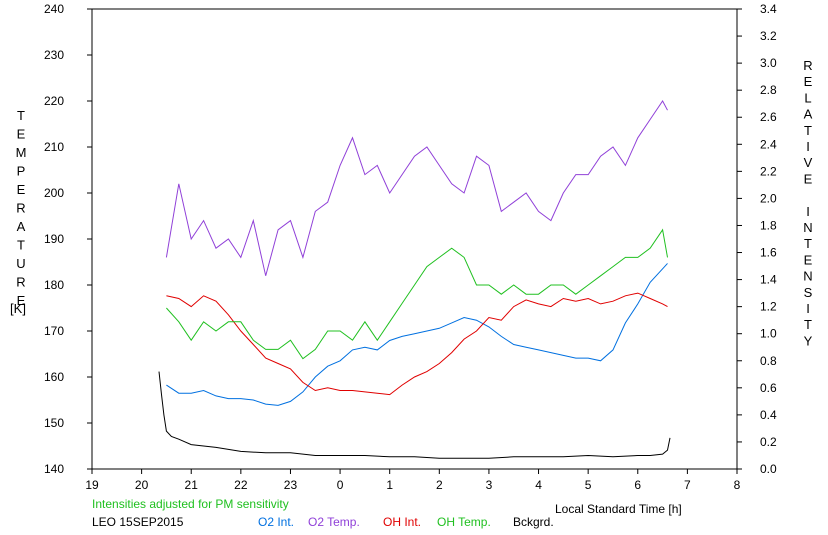  I want to click on x-tick-label: 1, so click(389, 485).